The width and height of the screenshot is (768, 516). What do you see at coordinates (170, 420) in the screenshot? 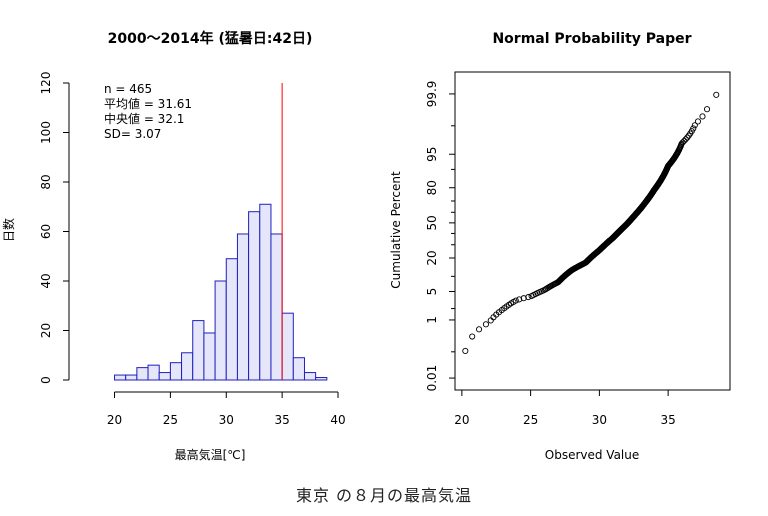
I see `histogram-x-tick-label: 25` at bounding box center [170, 420].